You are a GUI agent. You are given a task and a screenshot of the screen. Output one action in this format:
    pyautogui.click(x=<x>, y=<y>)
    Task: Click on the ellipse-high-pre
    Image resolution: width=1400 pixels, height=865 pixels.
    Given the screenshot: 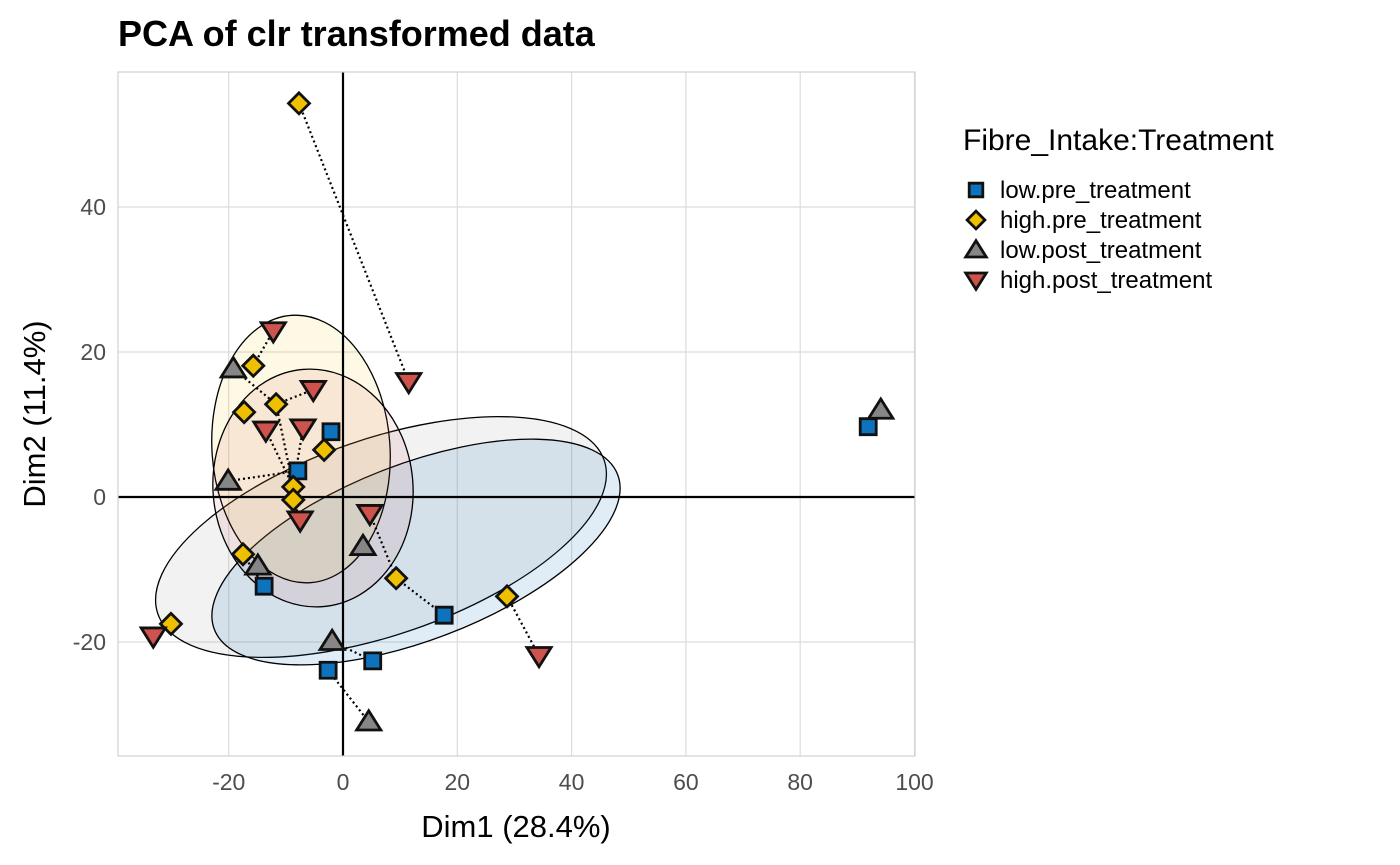 What is the action you would take?
    pyautogui.click(x=301, y=449)
    